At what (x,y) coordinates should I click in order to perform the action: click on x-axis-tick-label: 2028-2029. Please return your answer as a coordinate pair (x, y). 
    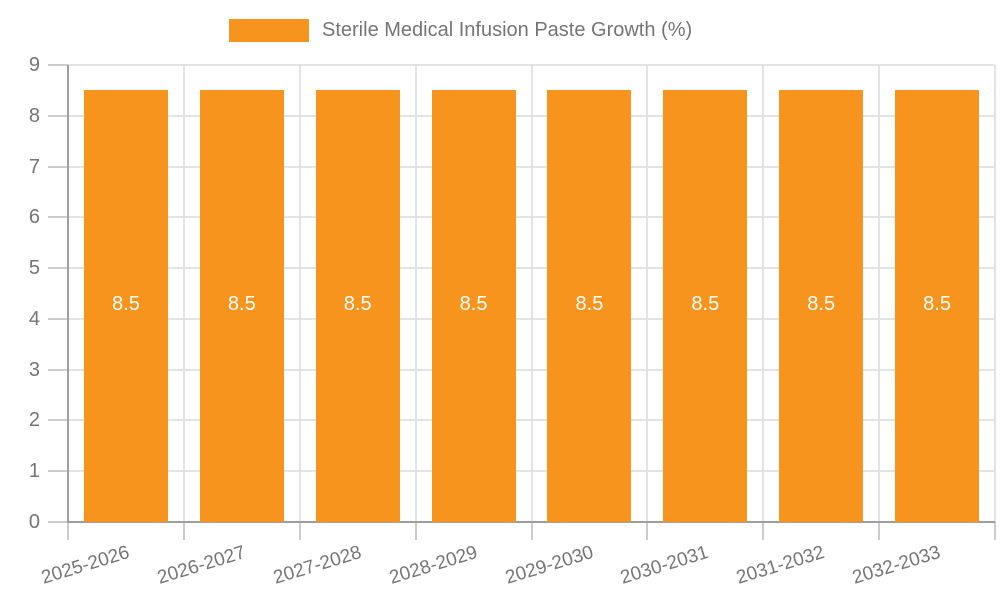
    Looking at the image, I should click on (433, 565).